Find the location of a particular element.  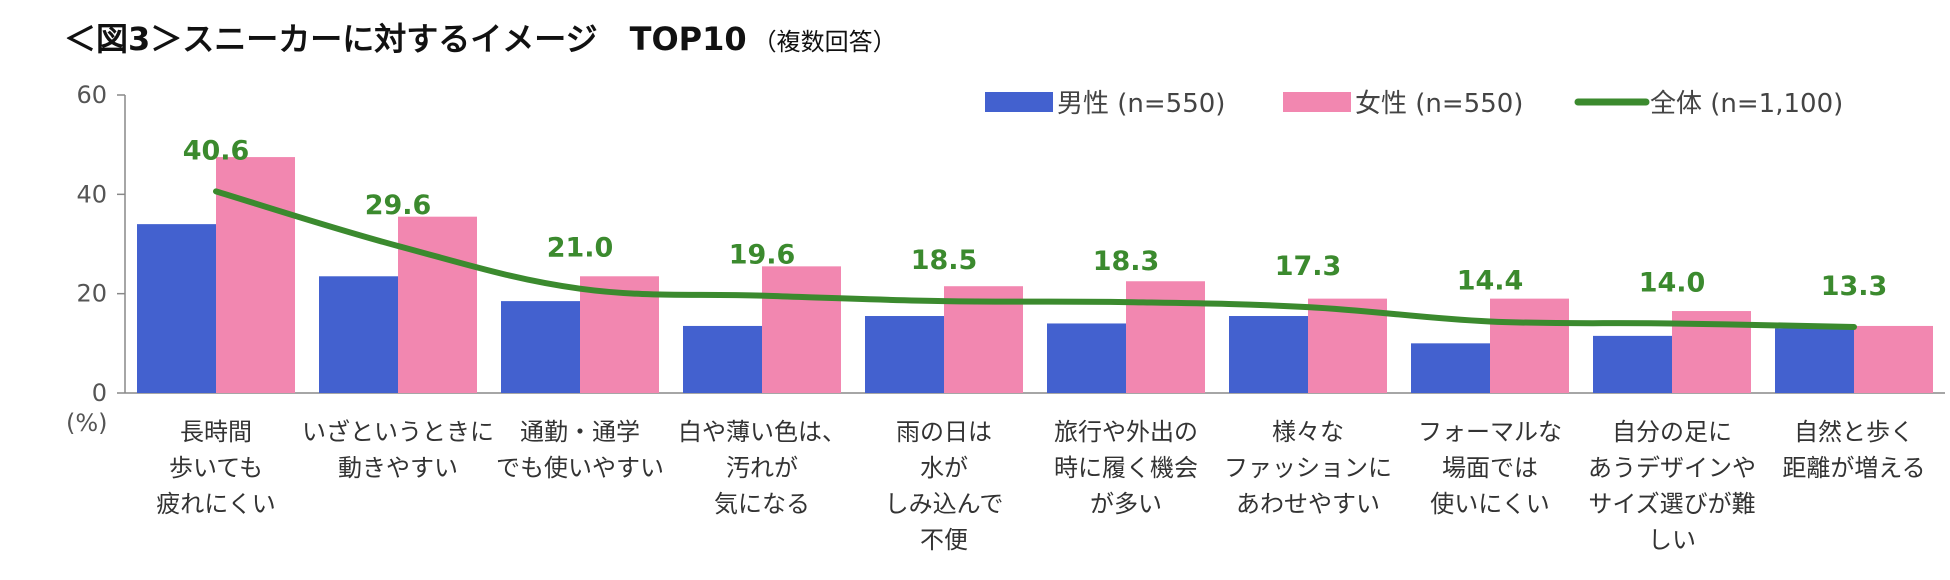

y-tick-label: 60 is located at coordinates (91, 95).